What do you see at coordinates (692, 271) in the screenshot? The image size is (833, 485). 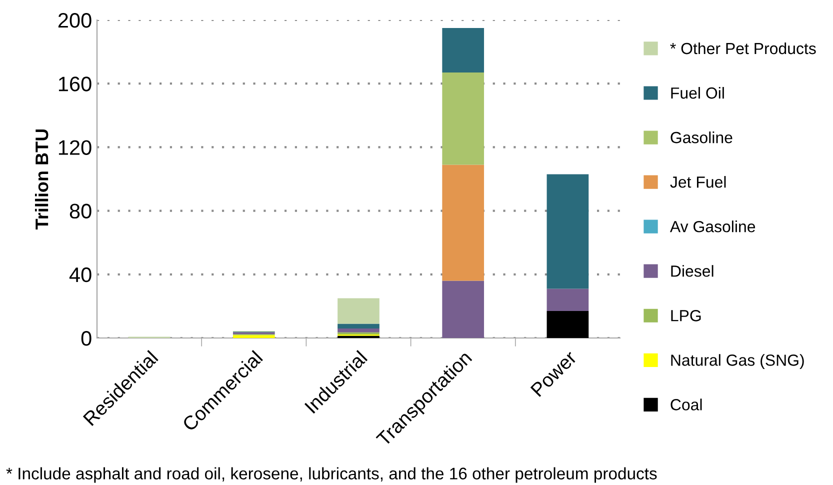 I see `legend-label: Diesel` at bounding box center [692, 271].